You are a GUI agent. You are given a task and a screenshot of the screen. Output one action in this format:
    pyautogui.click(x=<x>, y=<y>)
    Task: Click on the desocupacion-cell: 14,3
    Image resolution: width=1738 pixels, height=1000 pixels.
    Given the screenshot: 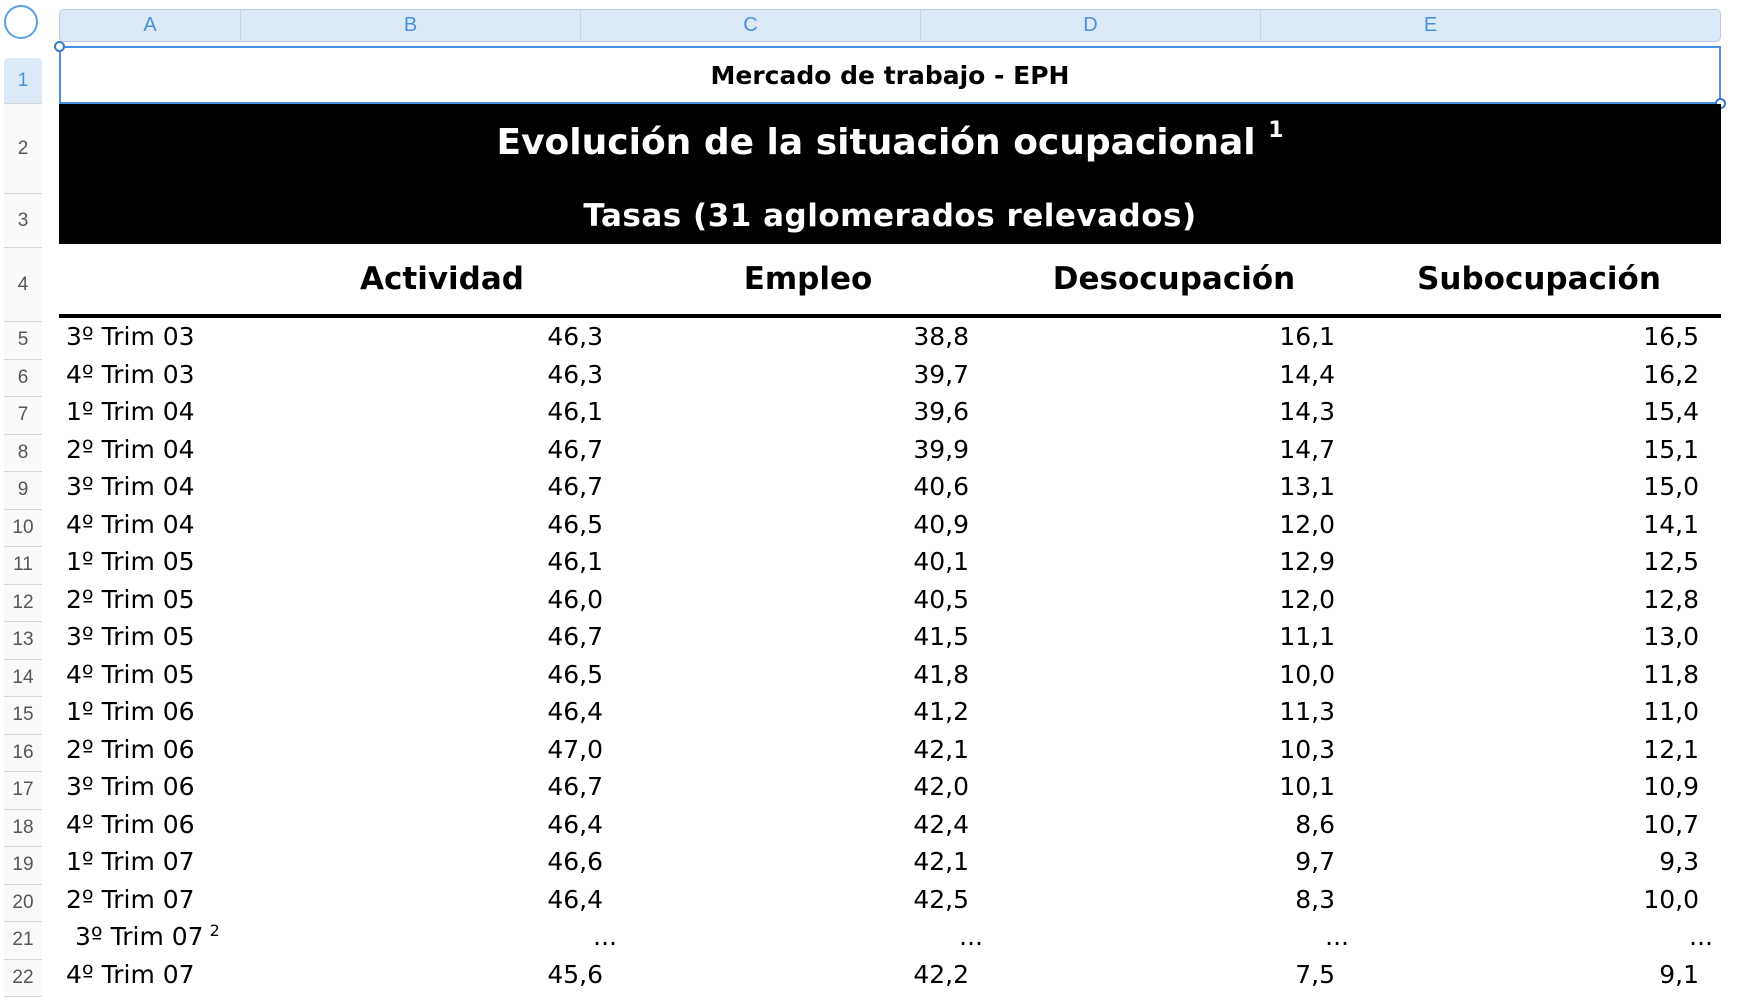 What is the action you would take?
    pyautogui.click(x=1174, y=412)
    